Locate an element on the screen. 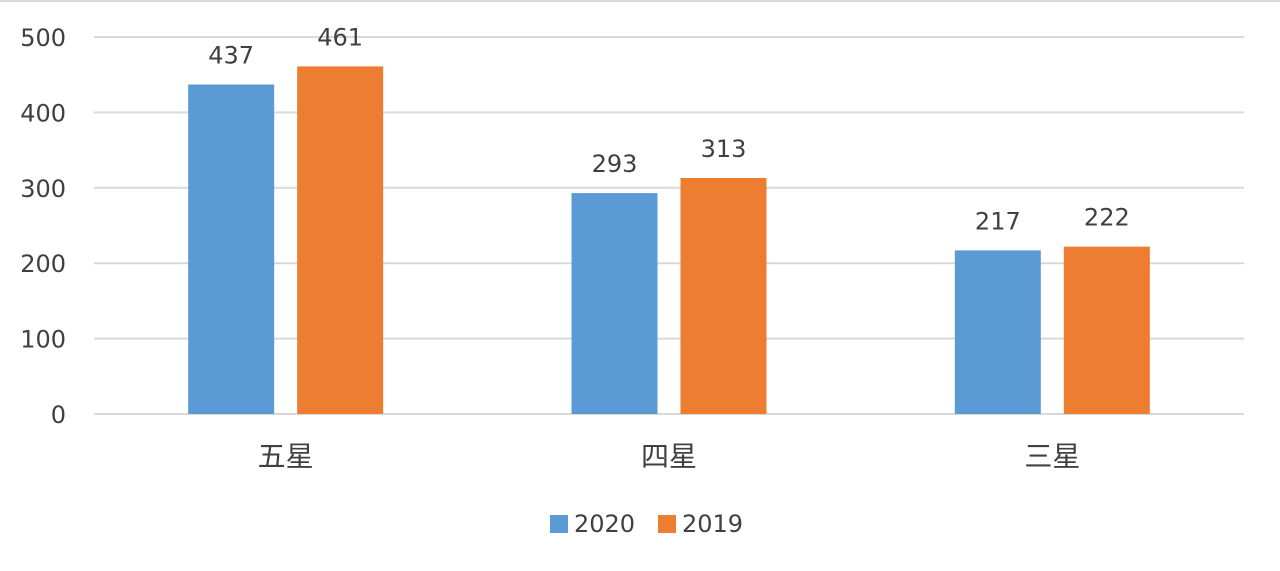 The width and height of the screenshot is (1280, 571). bar-2020-五星 is located at coordinates (231, 249).